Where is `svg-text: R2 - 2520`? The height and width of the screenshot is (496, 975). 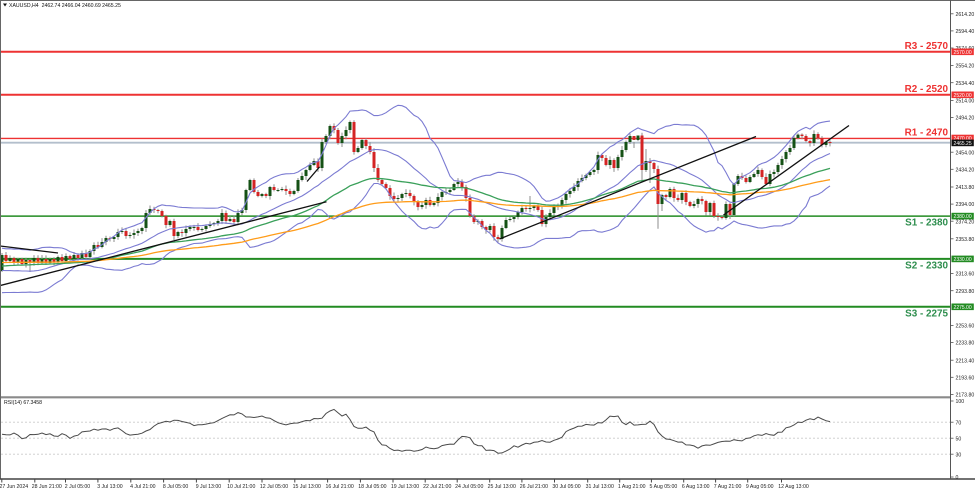
svg-text: R2 - 2520 is located at coordinates (927, 89).